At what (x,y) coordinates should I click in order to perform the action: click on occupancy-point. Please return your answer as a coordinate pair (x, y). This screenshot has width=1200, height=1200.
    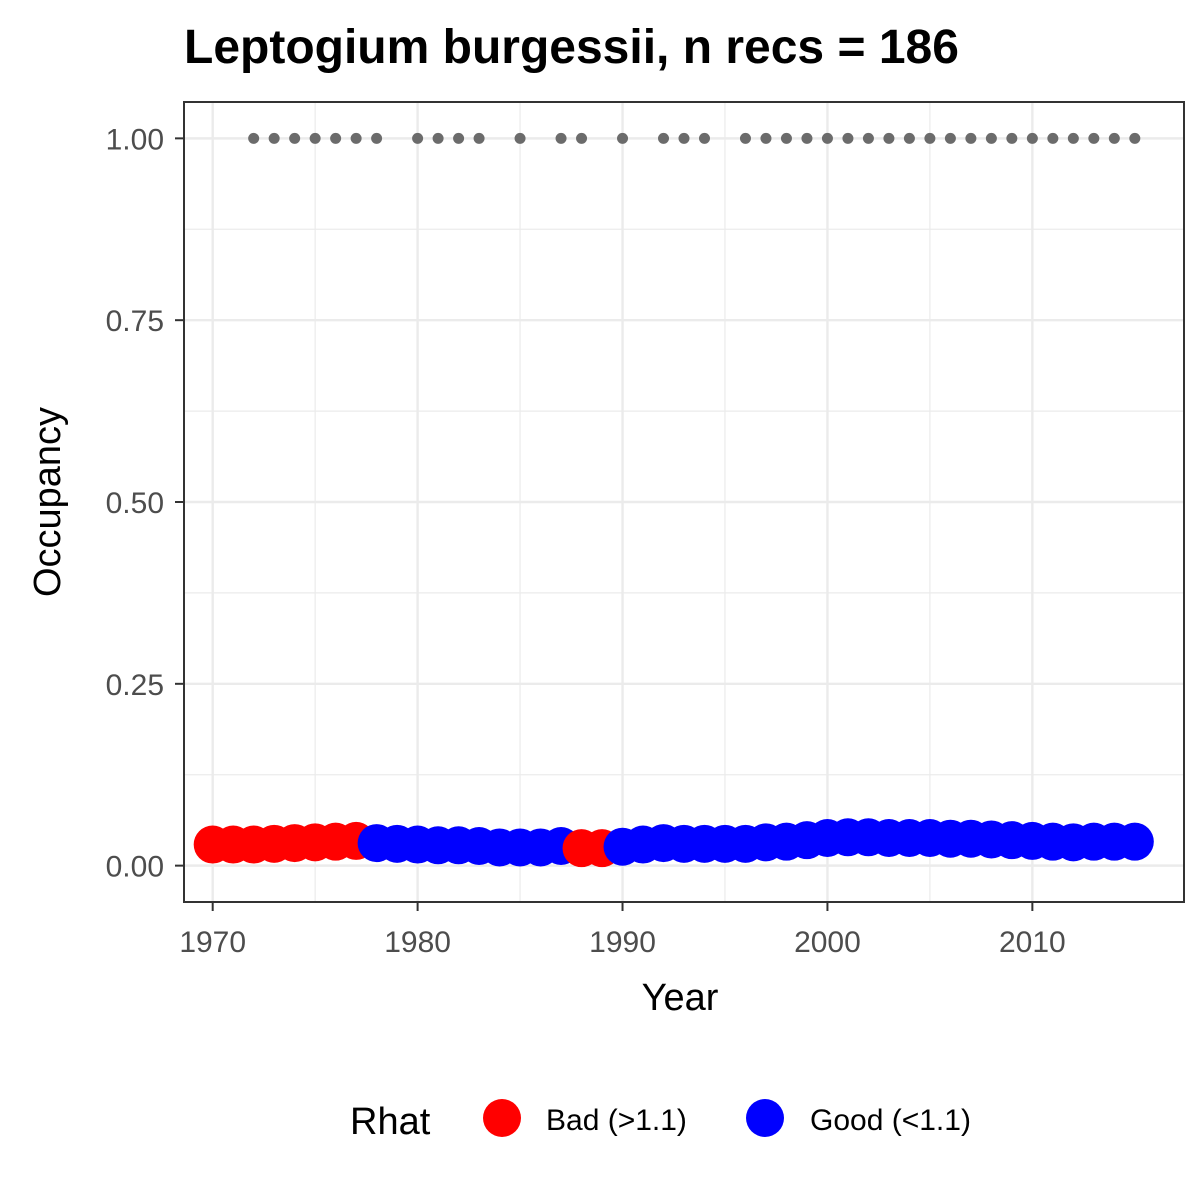
    Looking at the image, I should click on (1134, 841).